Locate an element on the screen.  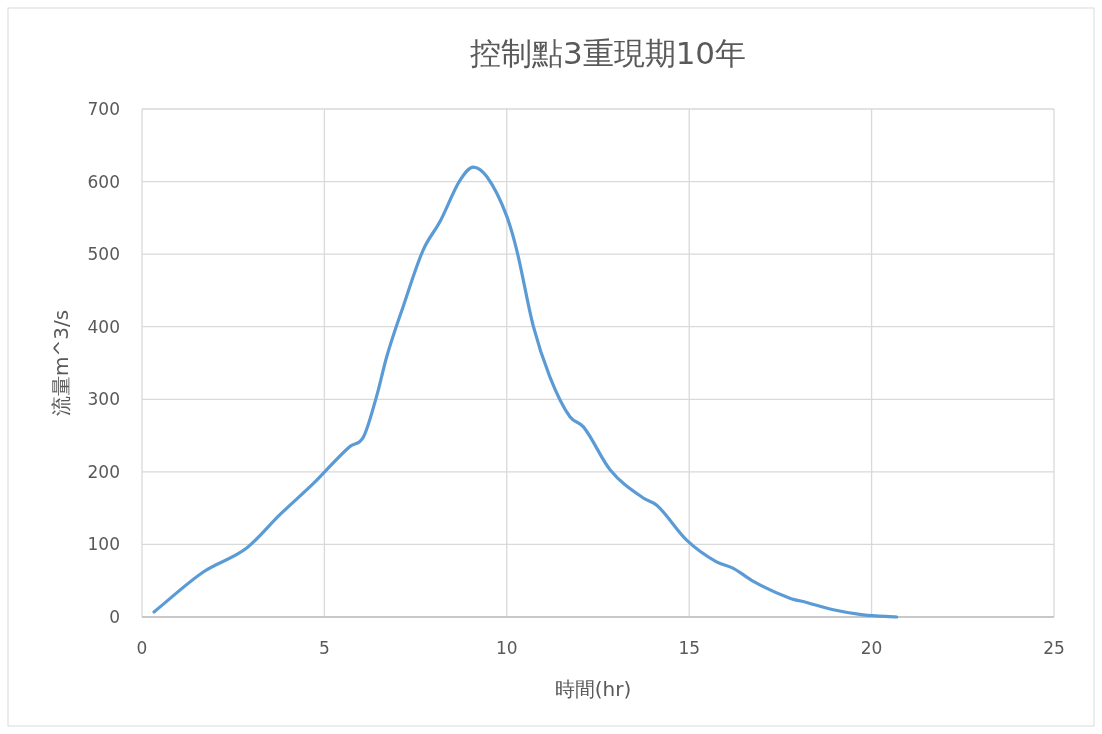
y-axis-title: 流量m^3/s is located at coordinates (61, 363).